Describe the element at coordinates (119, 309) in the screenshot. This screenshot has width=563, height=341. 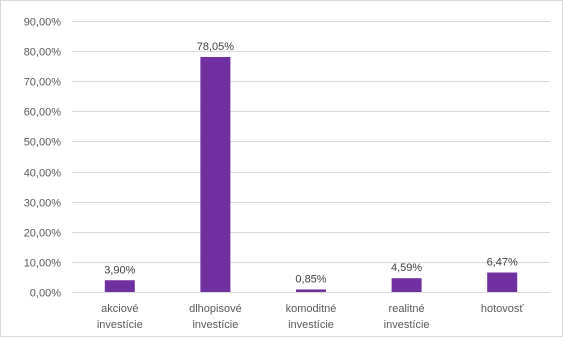
I see `x-tick-label: akciové` at that location.